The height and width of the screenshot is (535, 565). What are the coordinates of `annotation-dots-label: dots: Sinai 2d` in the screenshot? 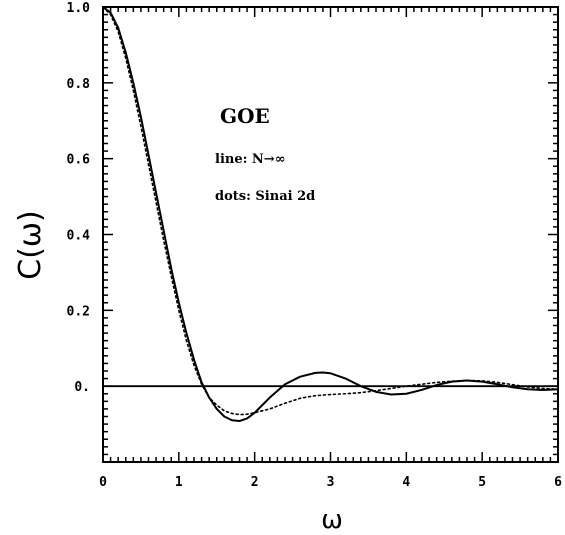 It's located at (265, 196).